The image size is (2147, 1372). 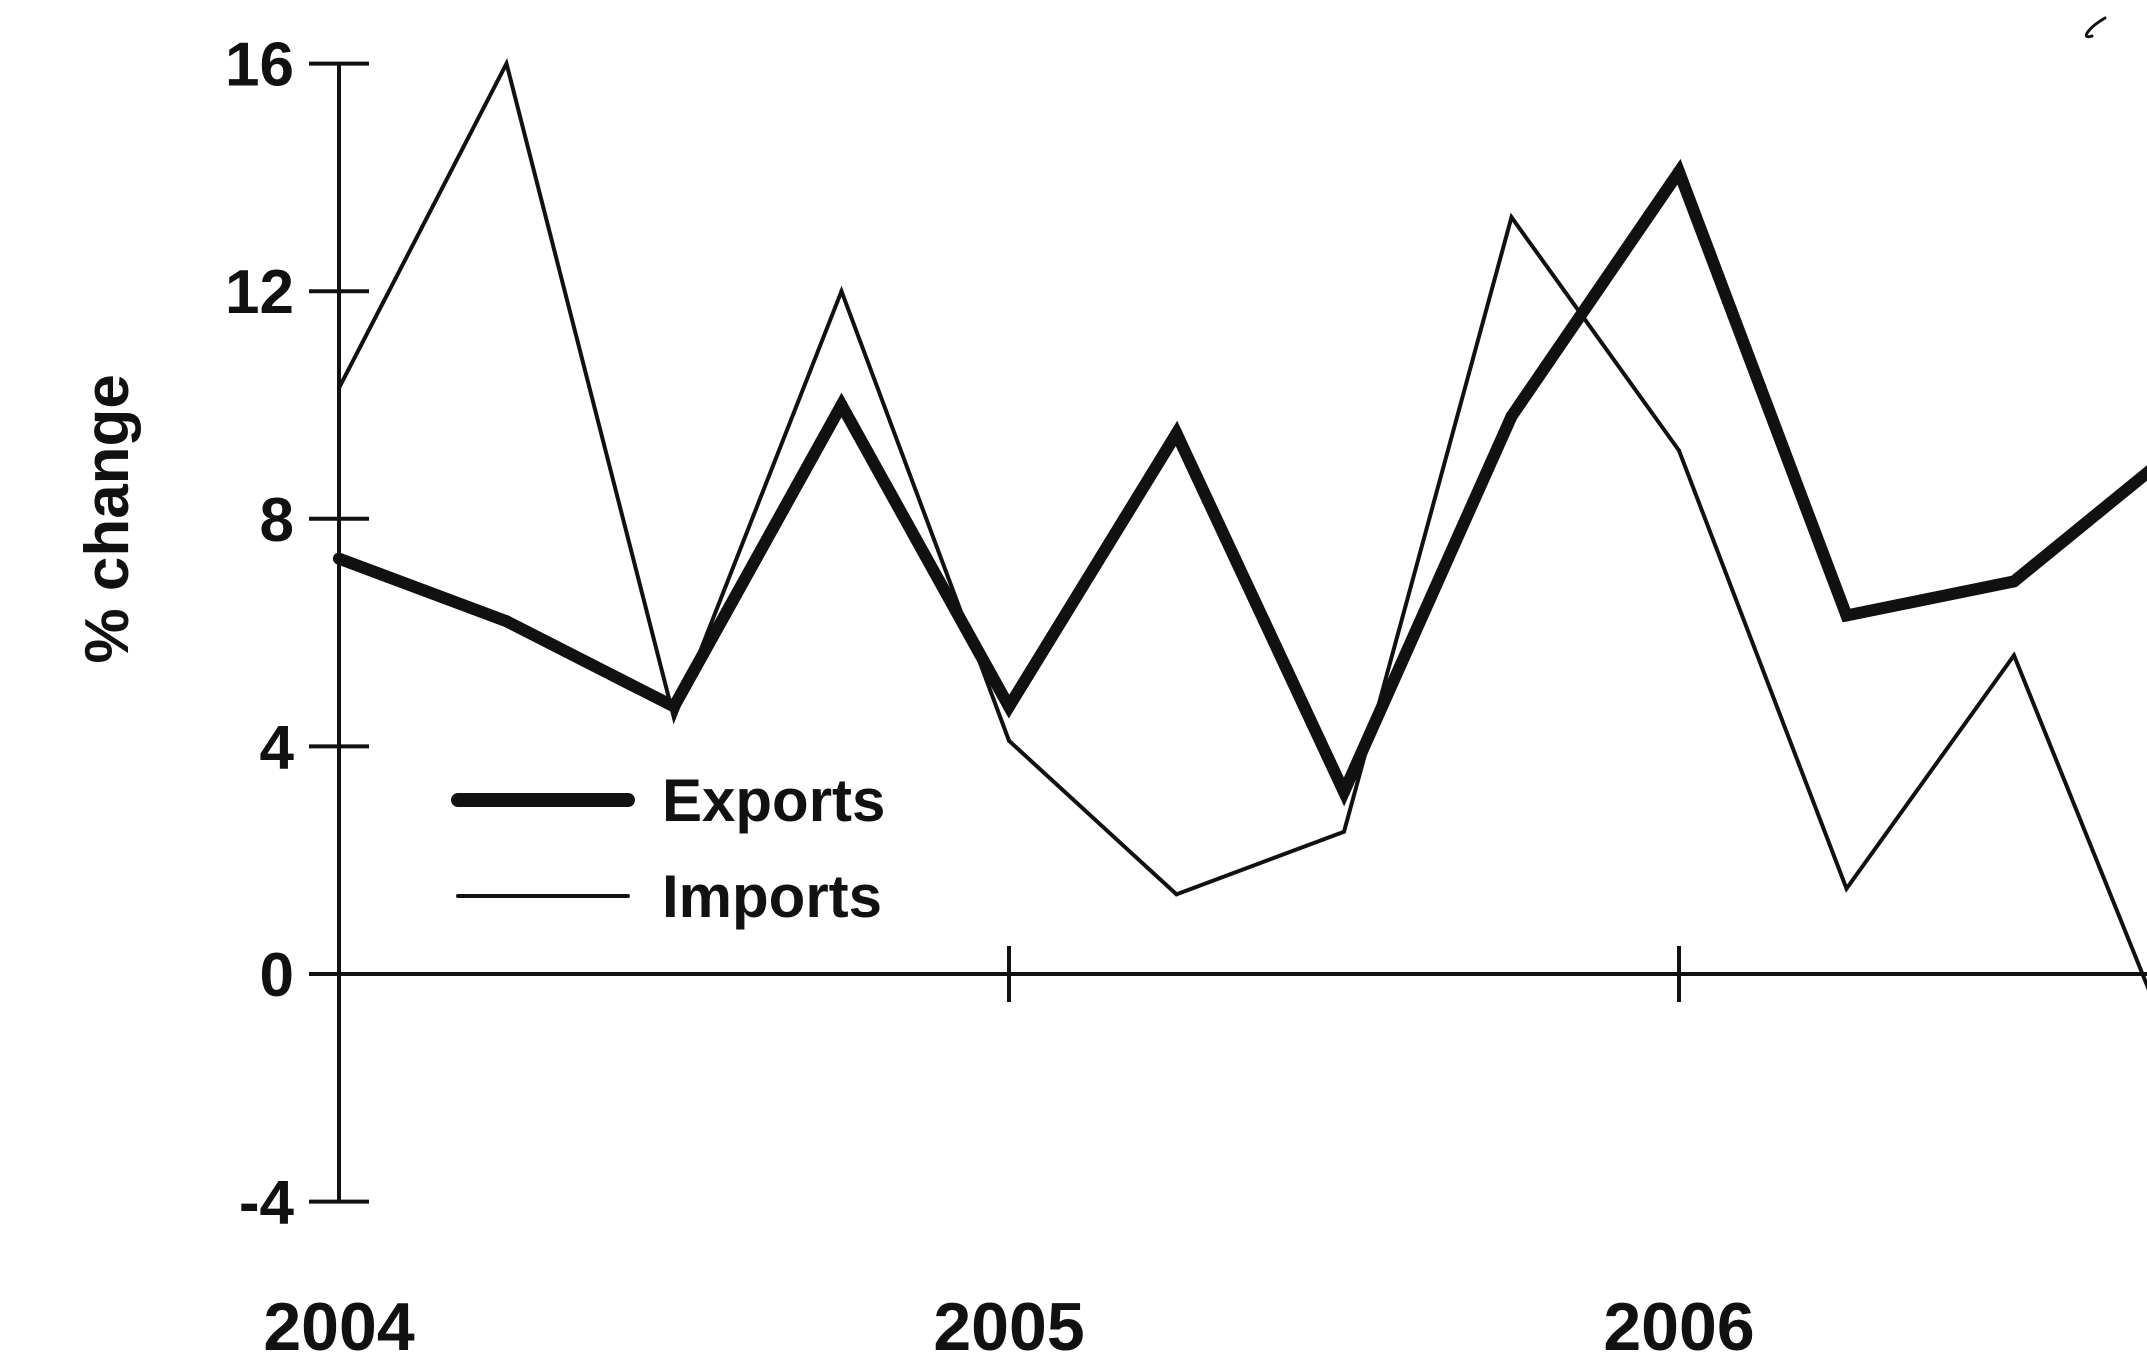 I want to click on y-tick-label: 16, so click(x=259, y=65).